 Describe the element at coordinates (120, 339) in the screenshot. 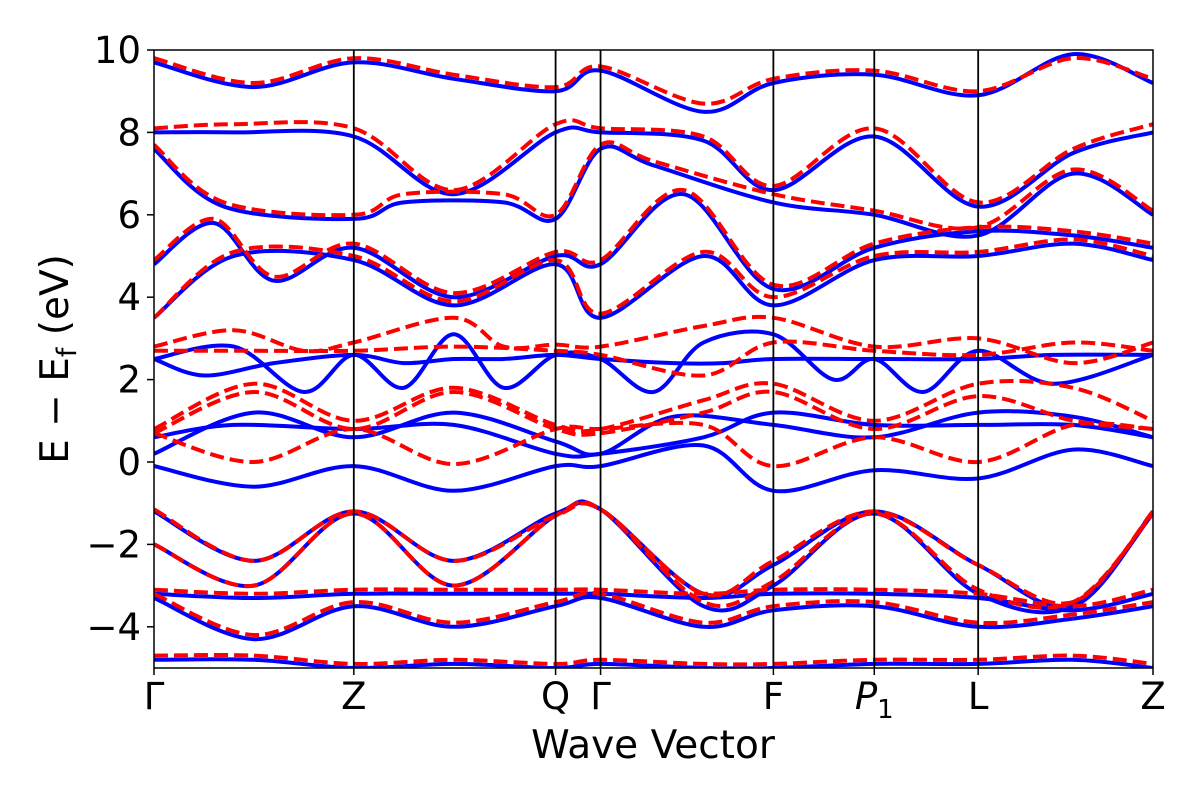

I see `y-axis-ticks: −4 −2 0 2 4 6 8 10` at that location.